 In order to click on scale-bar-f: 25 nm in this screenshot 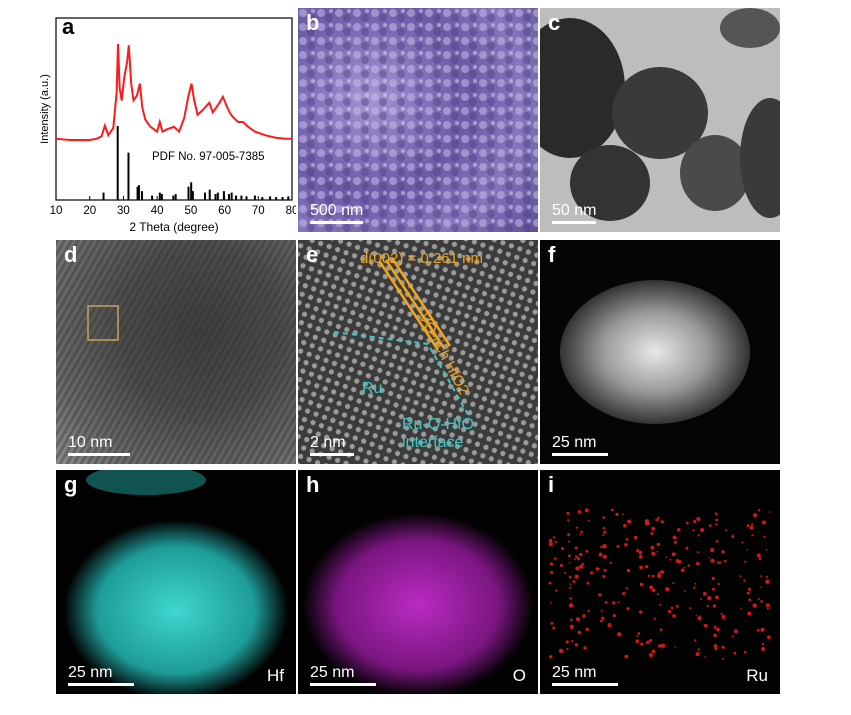, I will do `click(580, 445)`.